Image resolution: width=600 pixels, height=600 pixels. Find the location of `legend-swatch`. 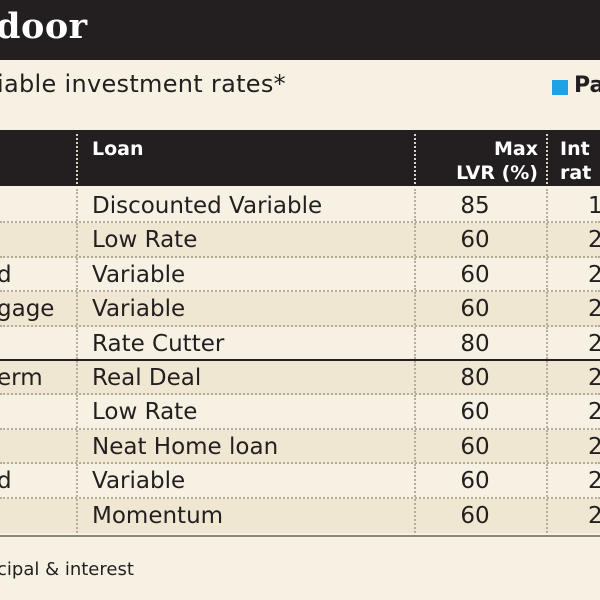

legend-swatch is located at coordinates (560, 87).